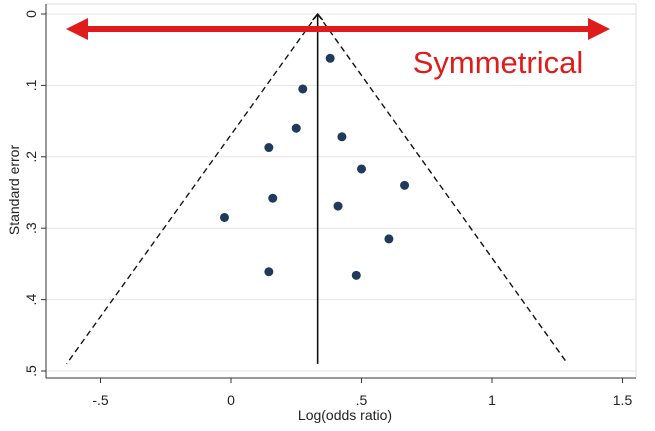 This screenshot has height=431, width=655. Describe the element at coordinates (341, 392) in the screenshot. I see `x-axis: -.5 0 .5 1 1.5` at that location.